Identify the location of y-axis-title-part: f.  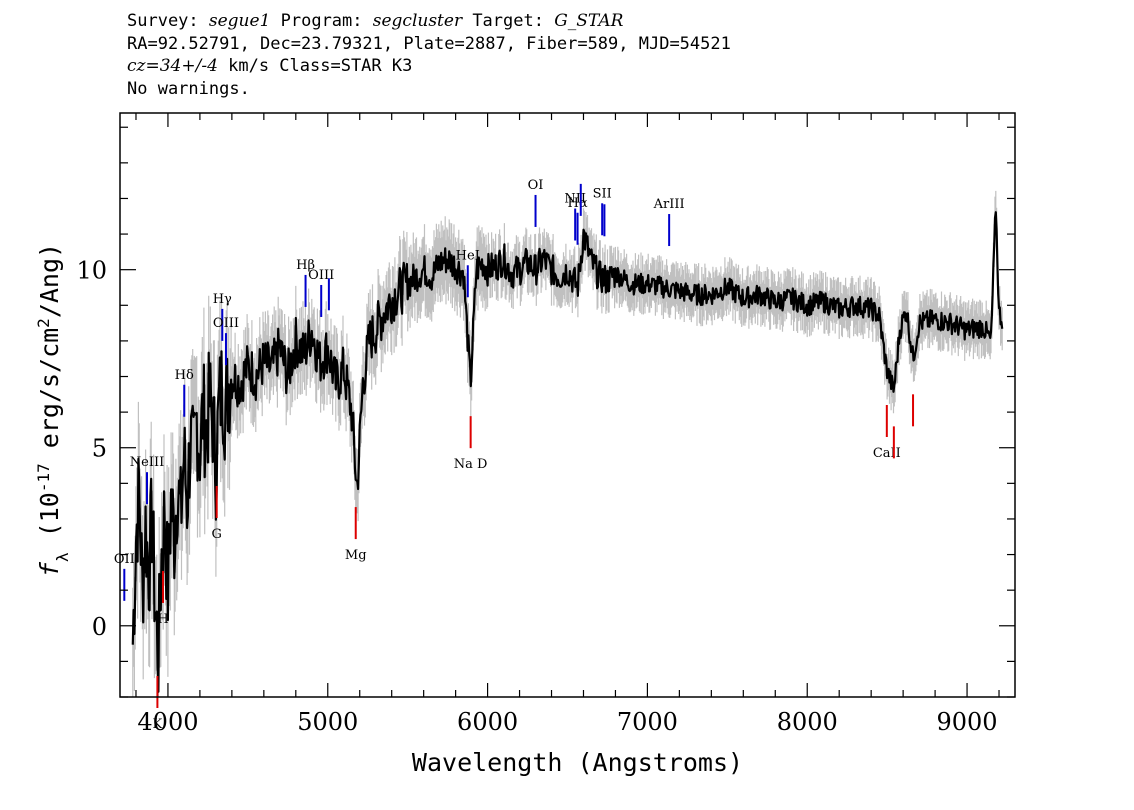
(49, 569).